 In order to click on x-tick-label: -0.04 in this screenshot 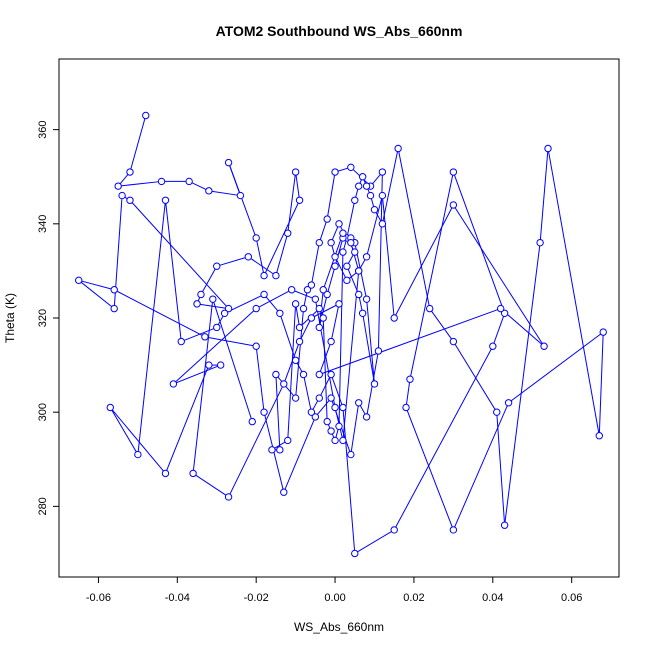, I will do `click(177, 598)`.